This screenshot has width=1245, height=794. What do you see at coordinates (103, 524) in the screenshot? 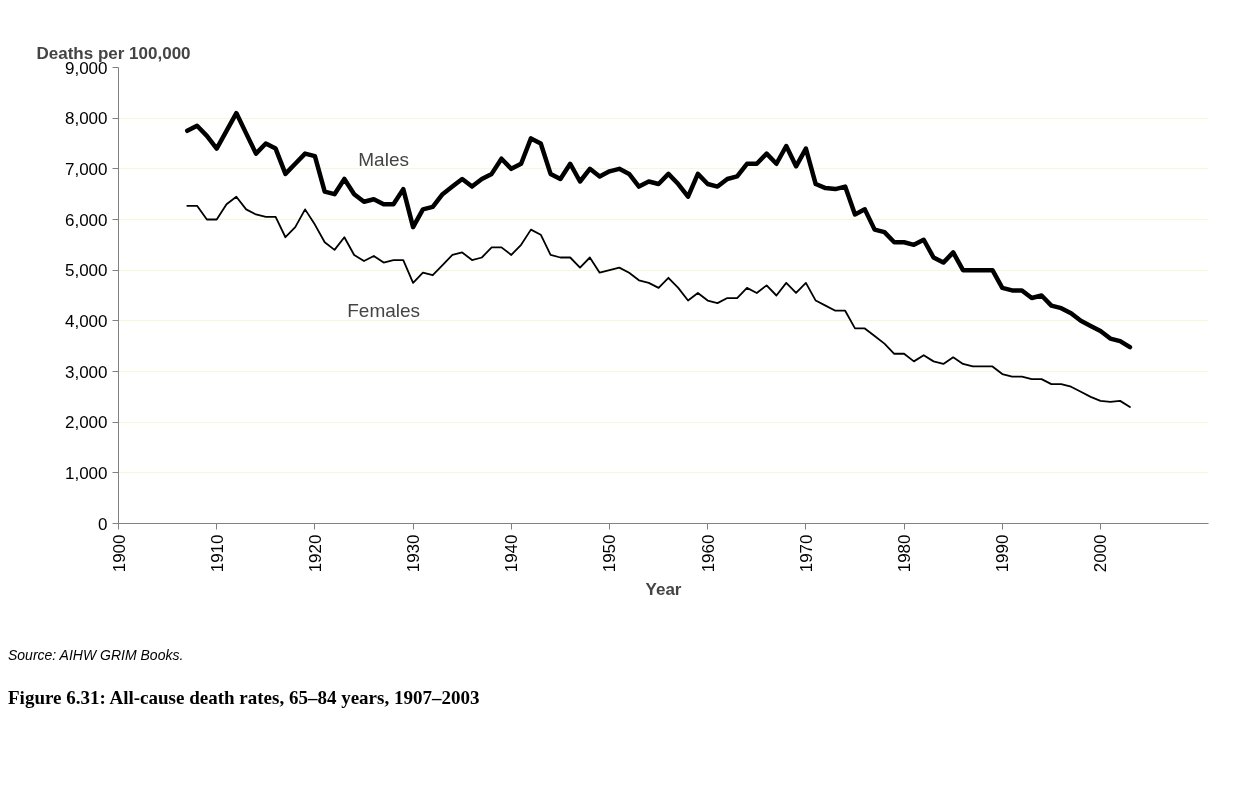
I see `y-tick-label: 0` at bounding box center [103, 524].